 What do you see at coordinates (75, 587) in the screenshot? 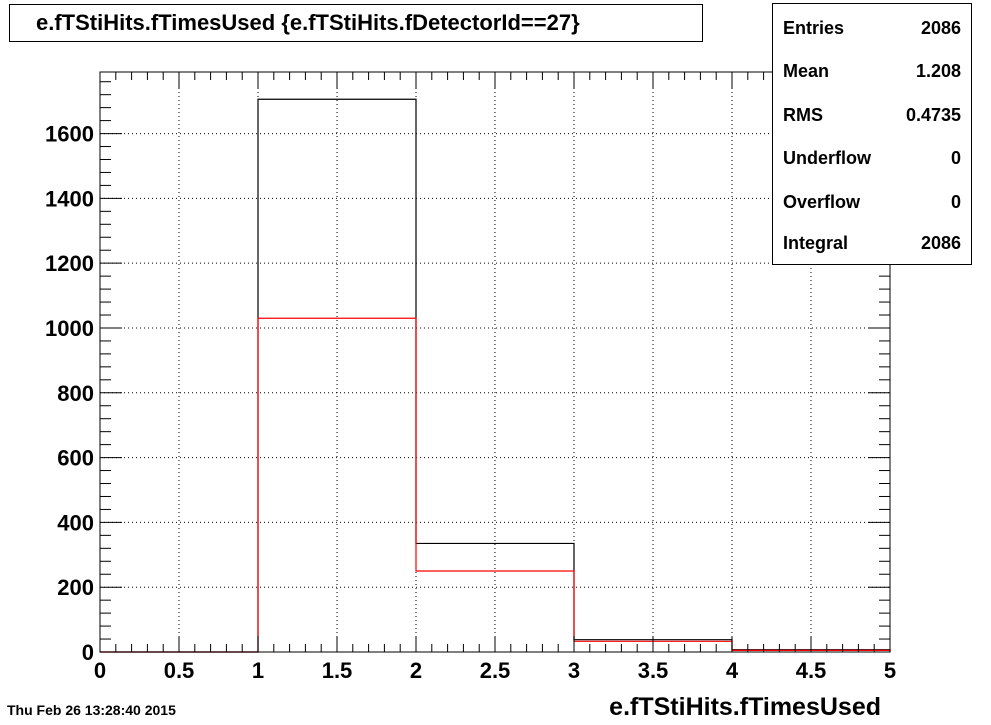
I see `y-tick-label: 200` at bounding box center [75, 587].